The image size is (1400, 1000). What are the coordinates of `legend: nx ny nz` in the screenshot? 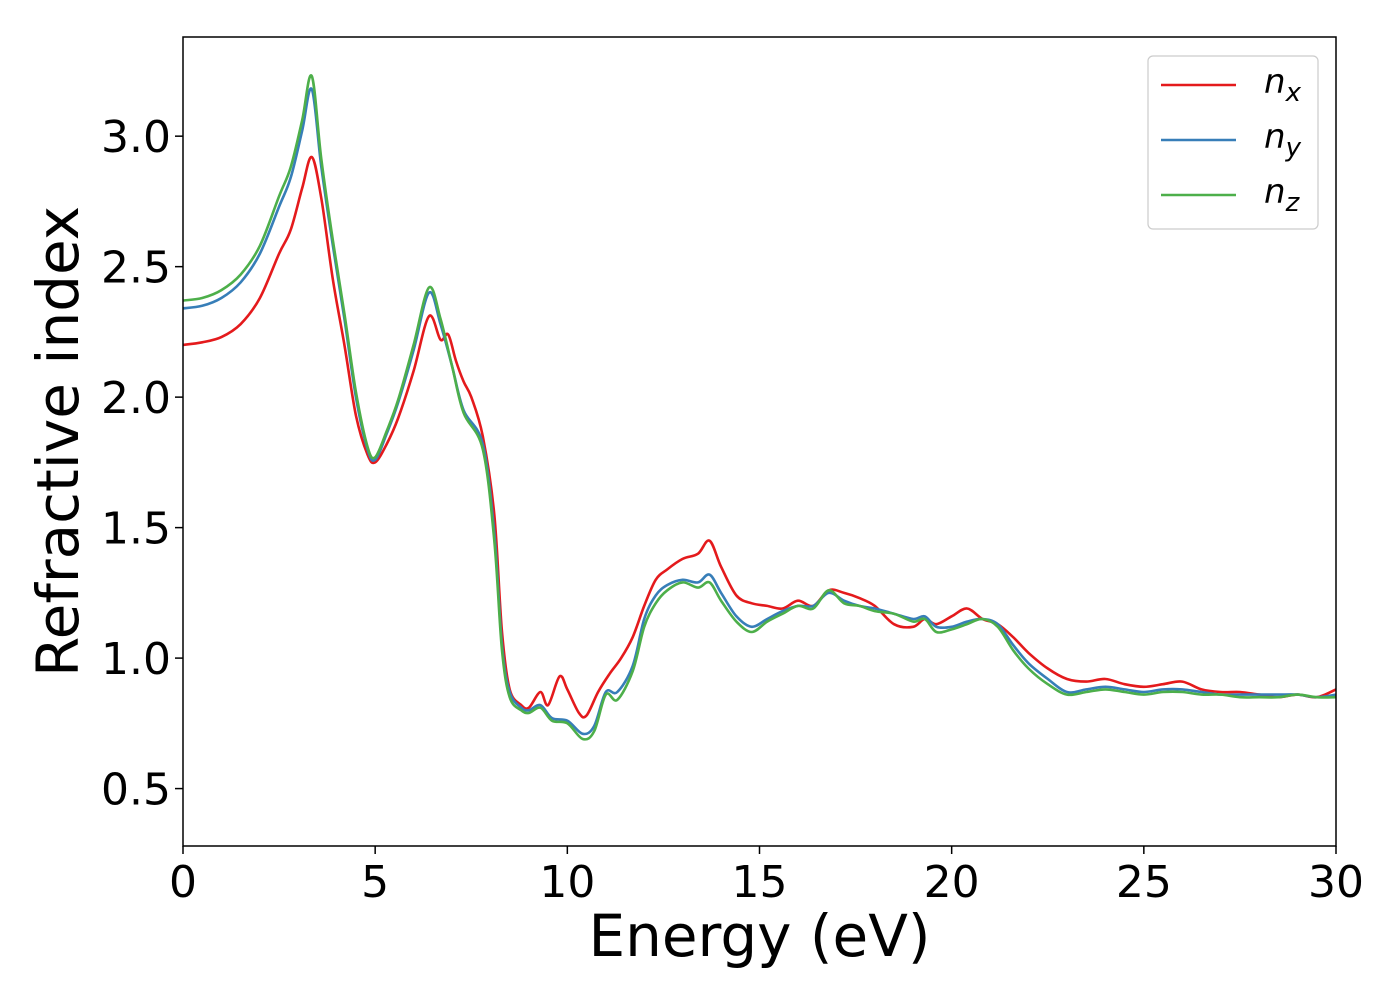 It's located at (1233, 142).